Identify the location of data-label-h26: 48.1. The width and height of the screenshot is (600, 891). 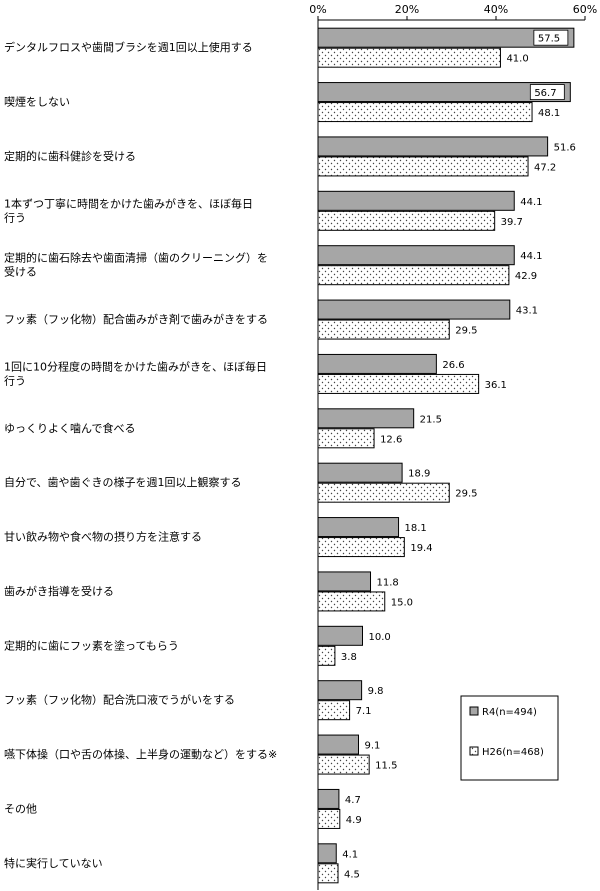
(549, 113).